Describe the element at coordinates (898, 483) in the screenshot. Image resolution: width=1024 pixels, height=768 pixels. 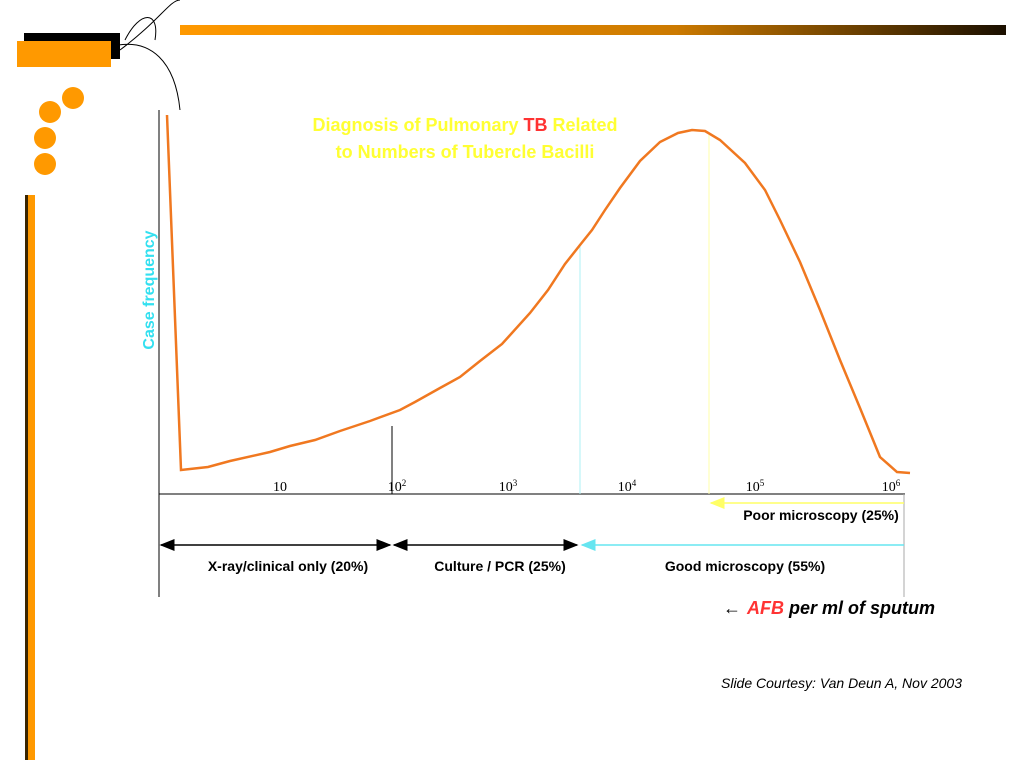
I see `tick-exponent: 6` at that location.